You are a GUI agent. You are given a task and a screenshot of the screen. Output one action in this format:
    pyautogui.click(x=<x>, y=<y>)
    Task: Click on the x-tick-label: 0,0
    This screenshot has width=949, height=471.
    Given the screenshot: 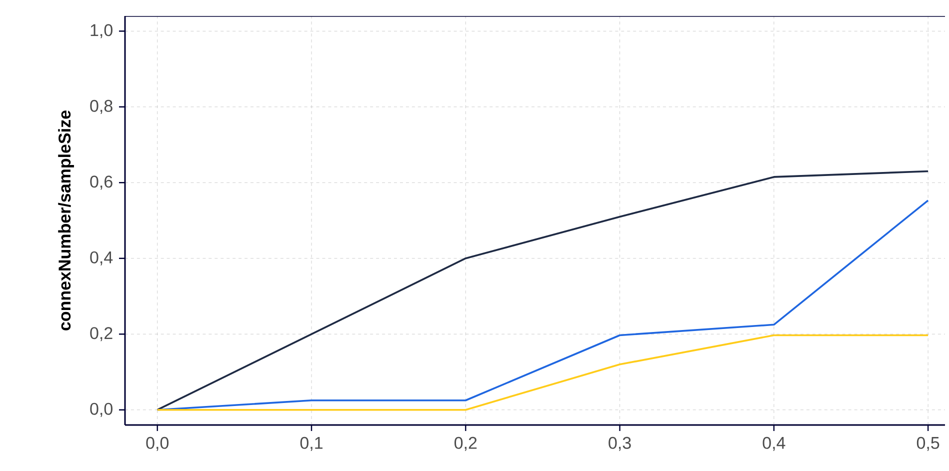 What is the action you would take?
    pyautogui.click(x=157, y=443)
    